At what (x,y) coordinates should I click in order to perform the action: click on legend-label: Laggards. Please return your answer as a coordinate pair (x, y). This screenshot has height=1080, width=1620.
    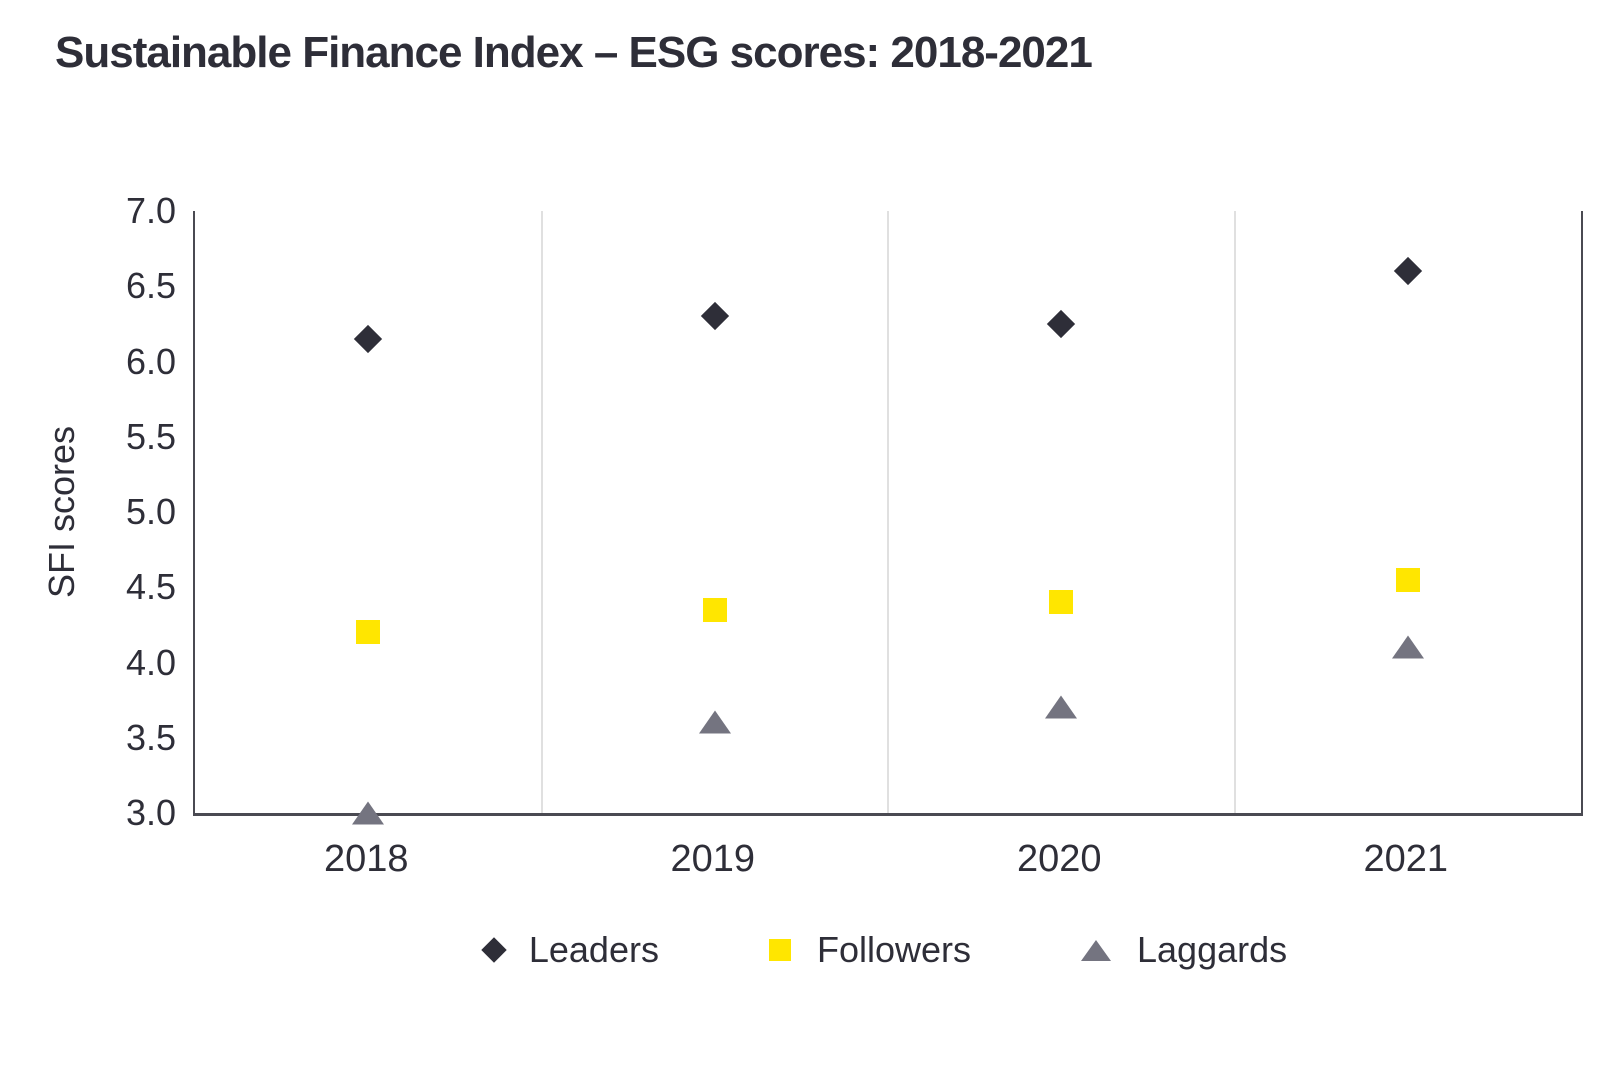
    Looking at the image, I should click on (1212, 949).